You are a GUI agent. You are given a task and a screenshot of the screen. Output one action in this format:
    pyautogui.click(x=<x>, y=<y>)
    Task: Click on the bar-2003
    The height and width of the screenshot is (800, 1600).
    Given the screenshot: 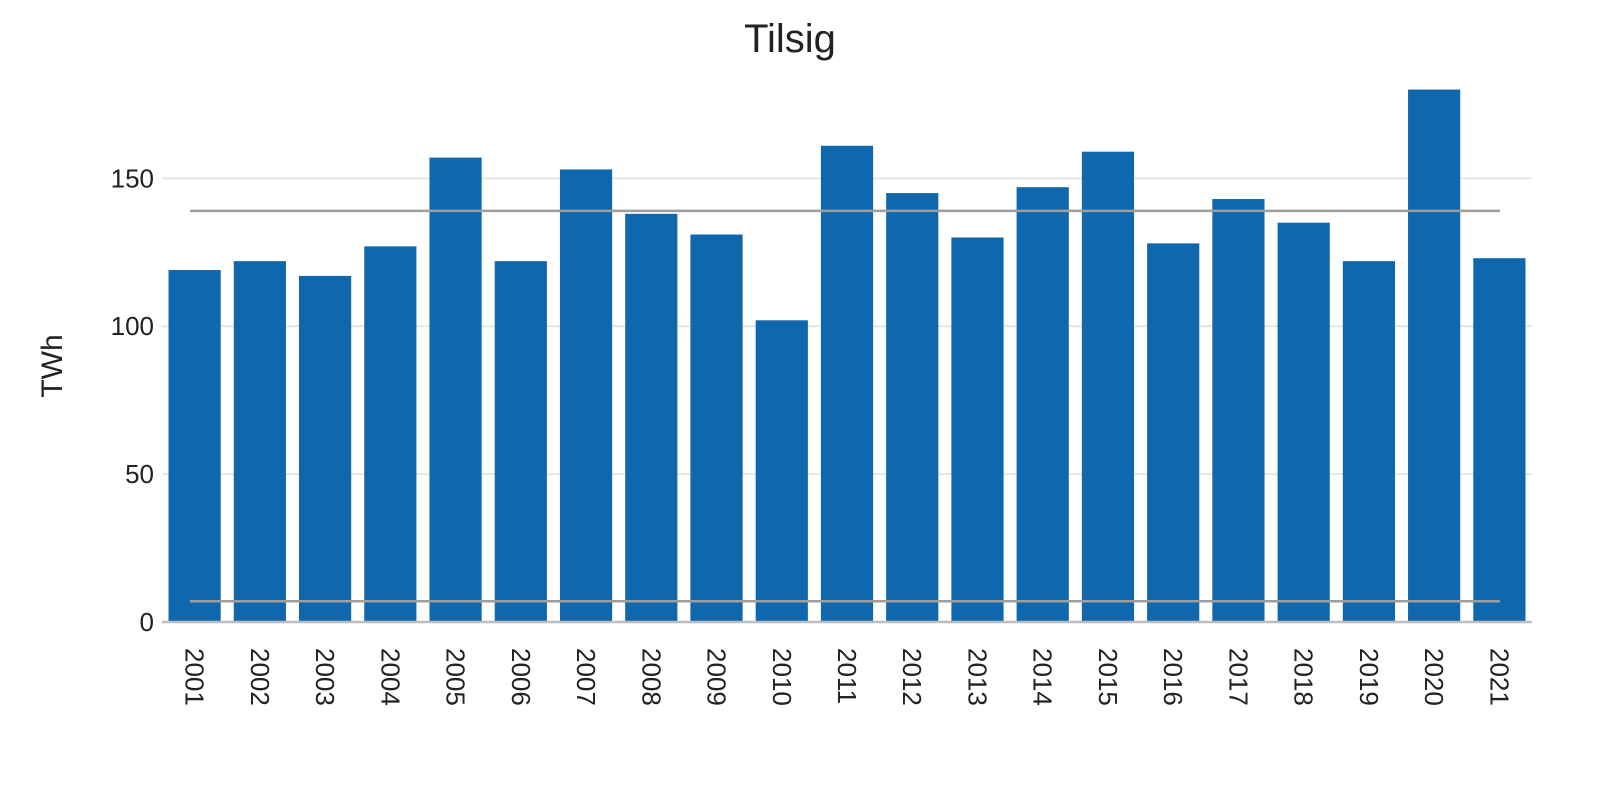 What is the action you would take?
    pyautogui.click(x=325, y=448)
    